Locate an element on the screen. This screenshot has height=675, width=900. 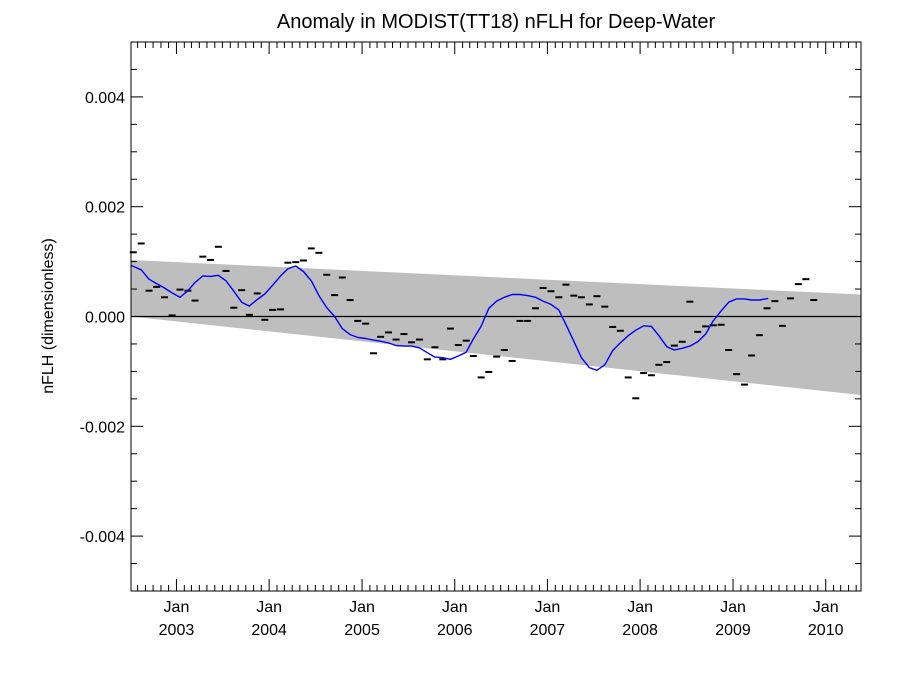
x-tick-label-year: 2009 is located at coordinates (733, 630).